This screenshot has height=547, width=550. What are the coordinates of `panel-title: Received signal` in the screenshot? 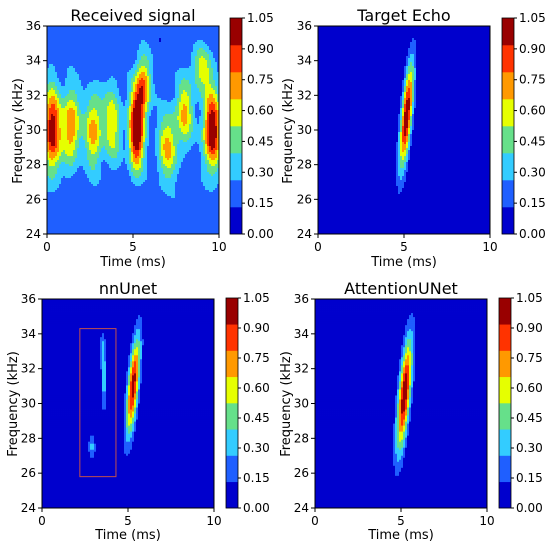 It's located at (132, 15).